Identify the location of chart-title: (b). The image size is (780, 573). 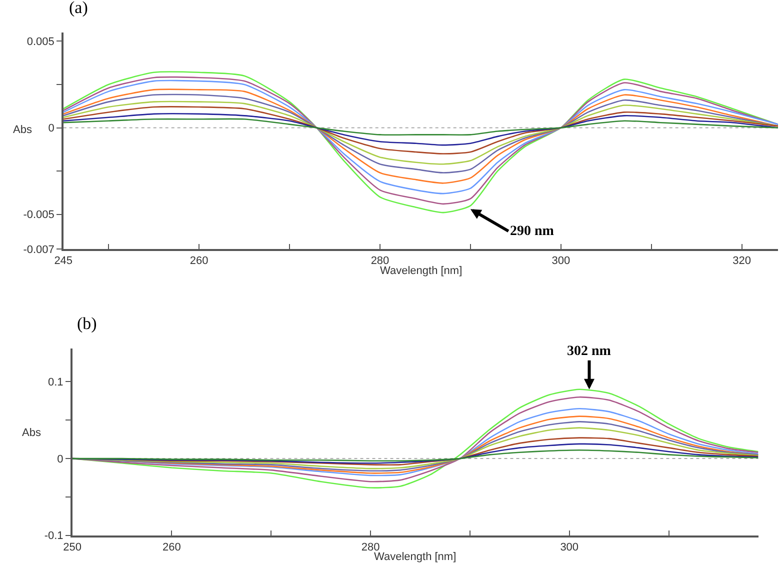
(87, 323).